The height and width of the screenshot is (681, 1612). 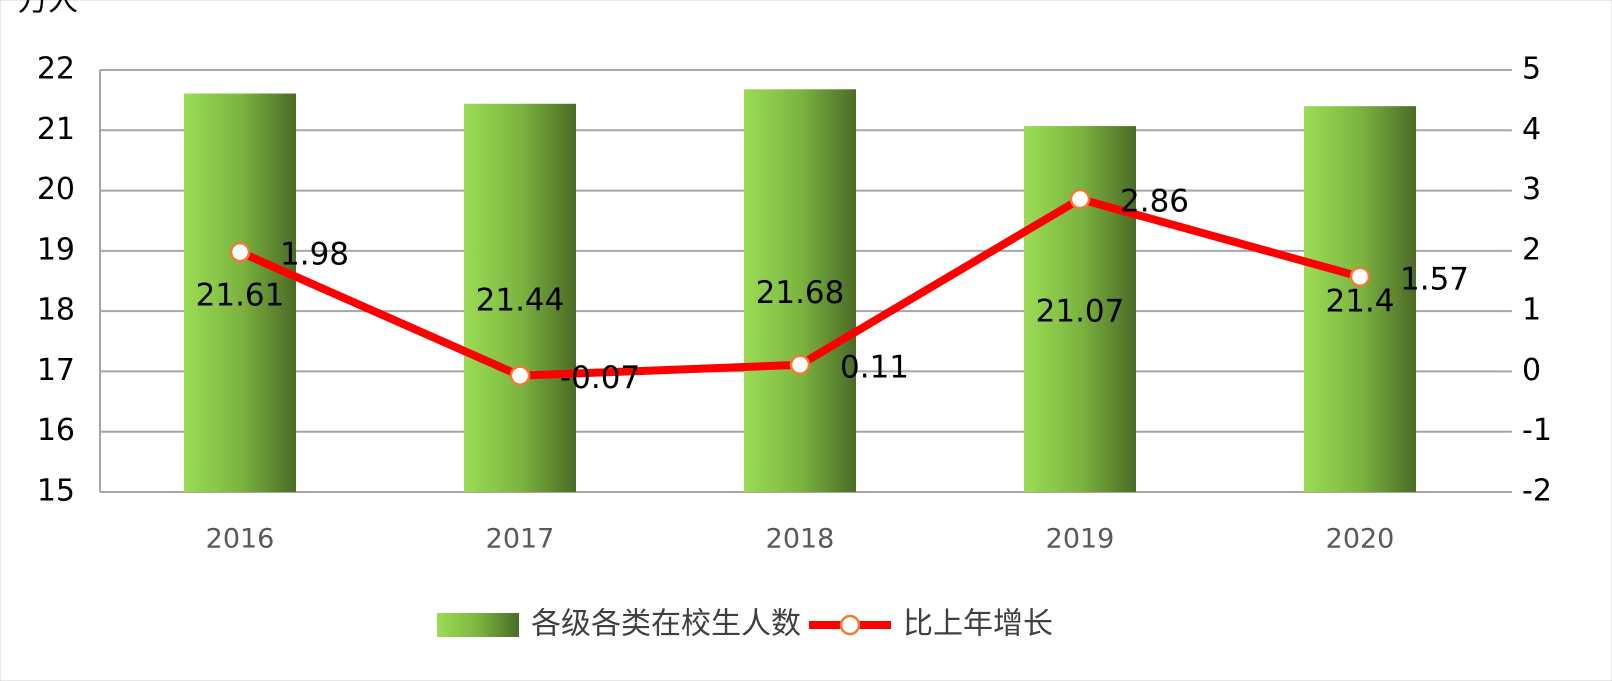 I want to click on line-value-label: 1.98, so click(x=314, y=255).